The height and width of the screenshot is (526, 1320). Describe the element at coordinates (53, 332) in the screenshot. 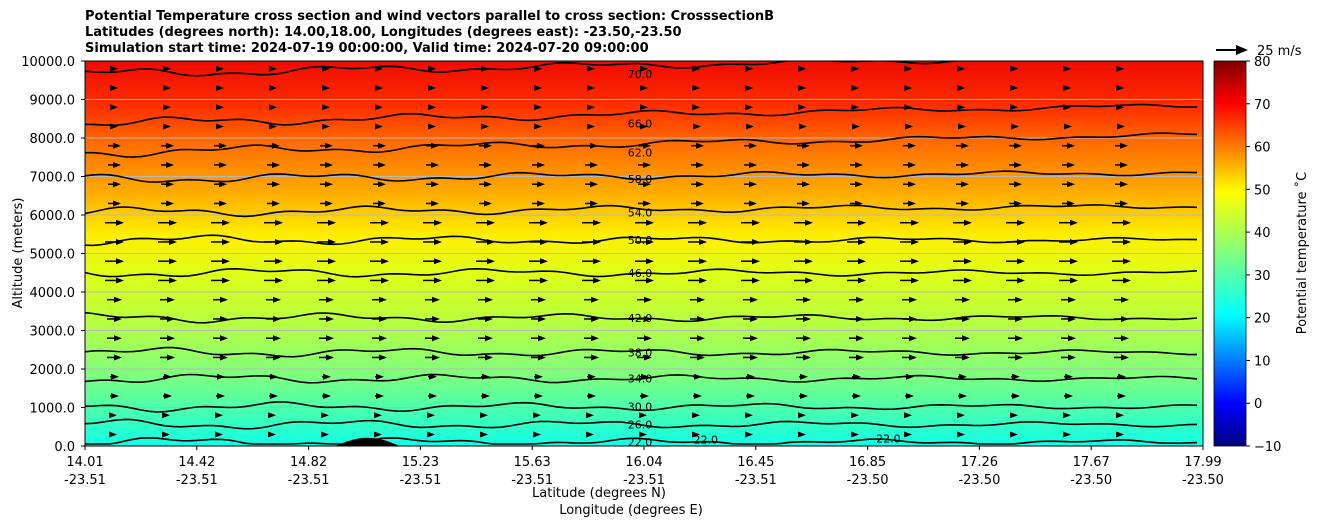

I see `y-tick-label-3: 3000.0` at that location.